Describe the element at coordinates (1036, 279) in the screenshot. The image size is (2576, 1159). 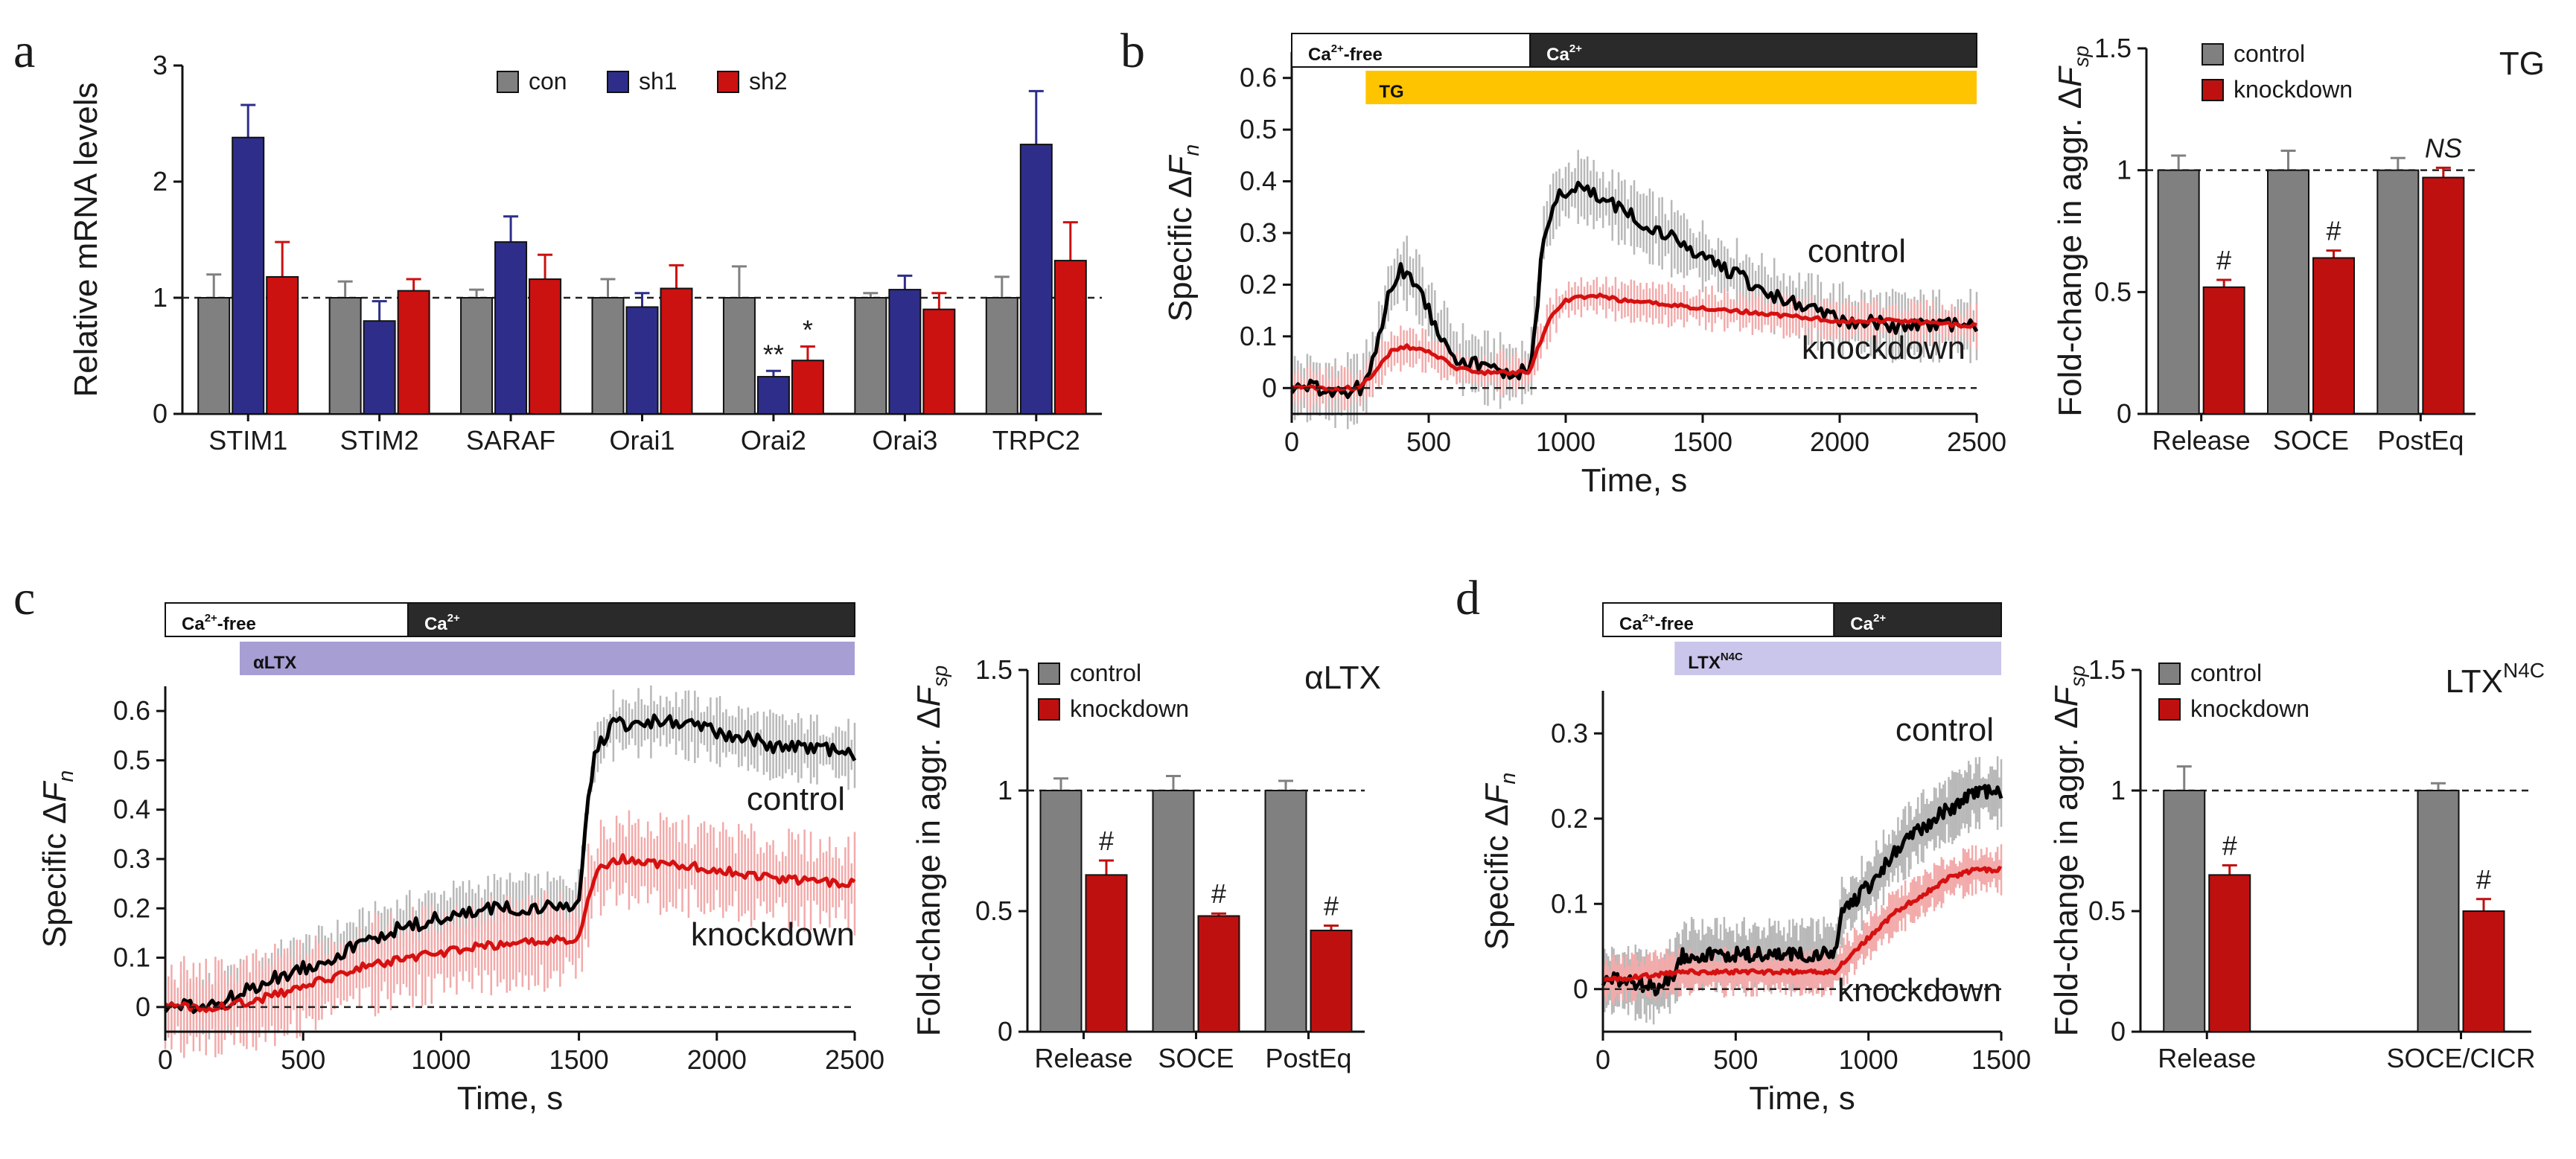
I see `bar-sh1` at that location.